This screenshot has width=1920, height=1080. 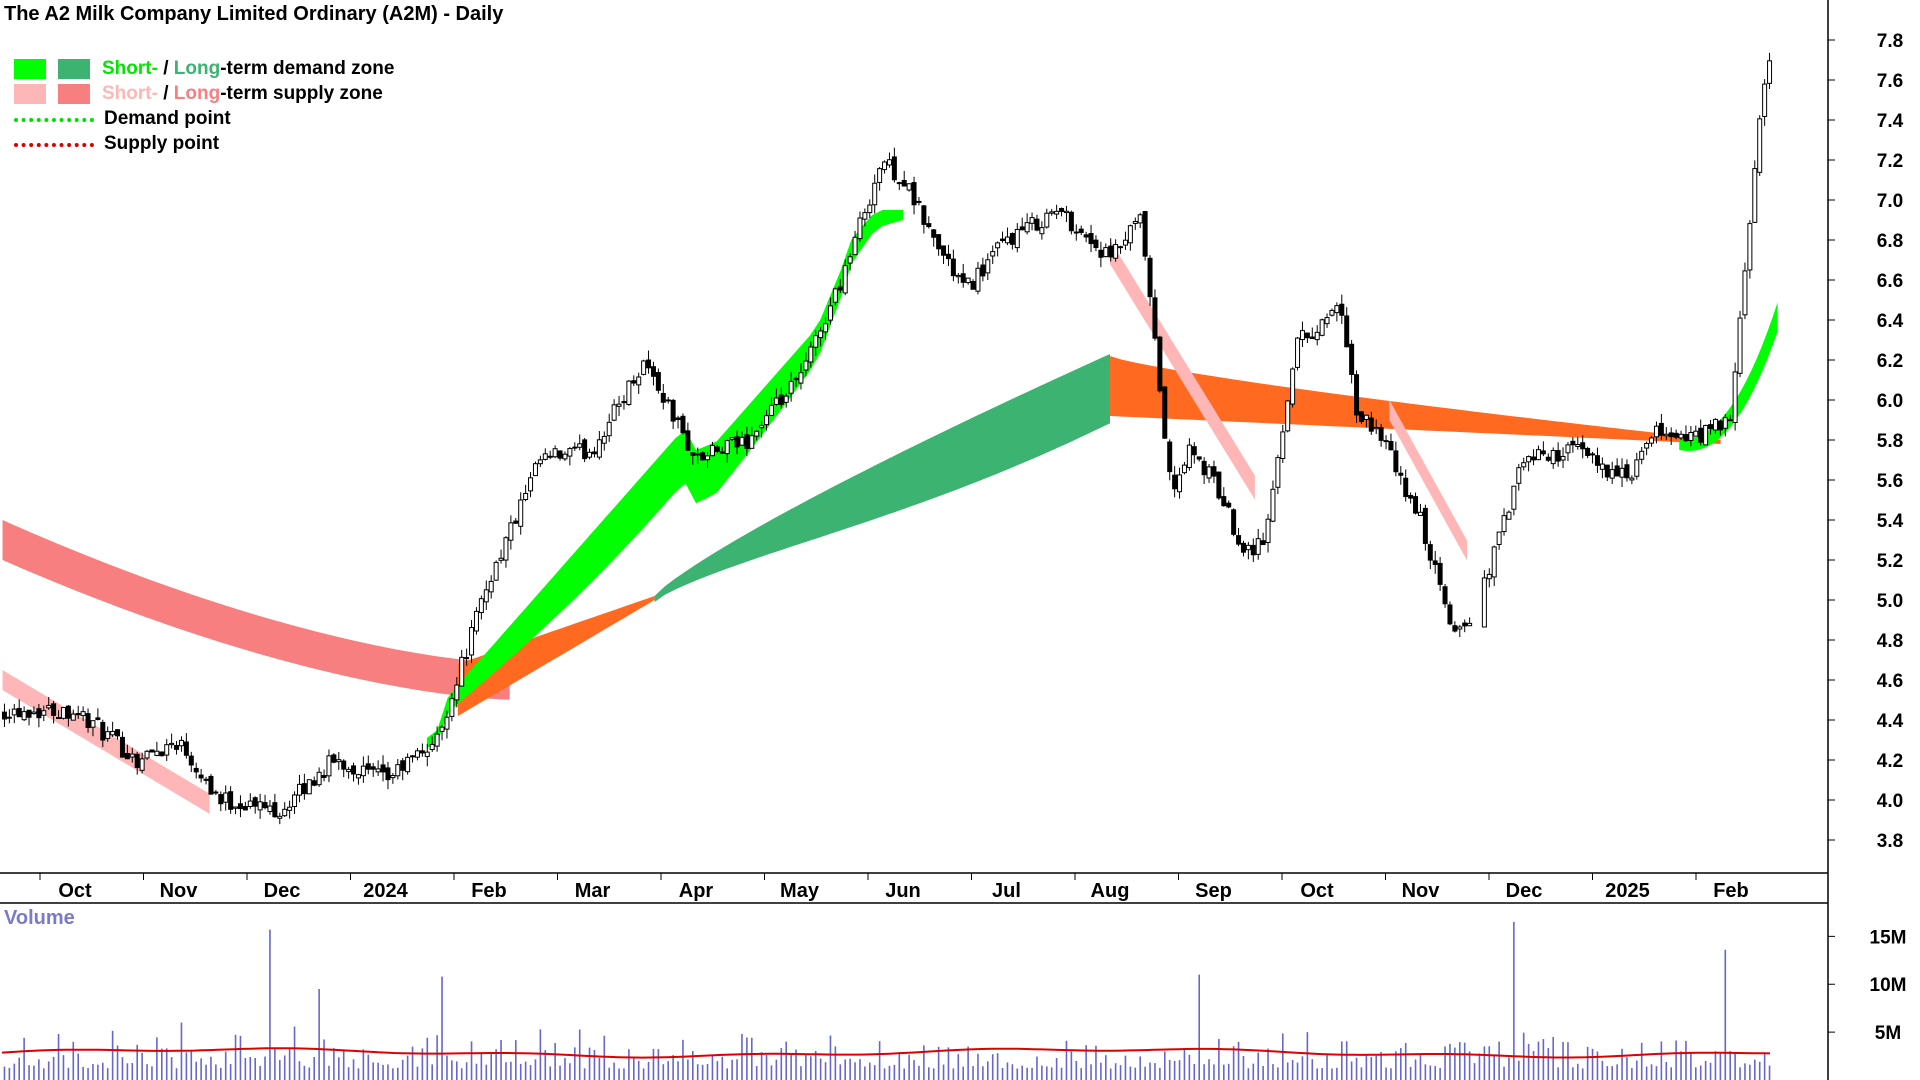 I want to click on time-tick-label: Dec, so click(x=282, y=891).